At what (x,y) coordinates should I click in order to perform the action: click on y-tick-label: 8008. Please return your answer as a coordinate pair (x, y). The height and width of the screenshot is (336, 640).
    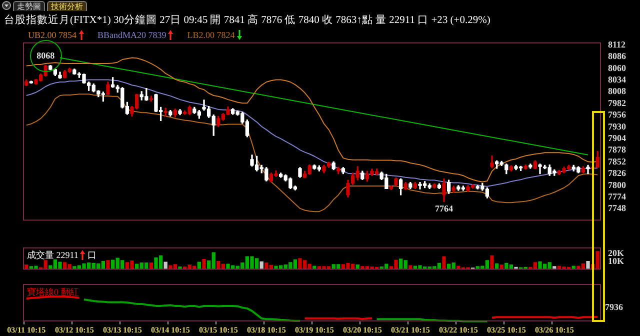
    Looking at the image, I should click on (617, 91).